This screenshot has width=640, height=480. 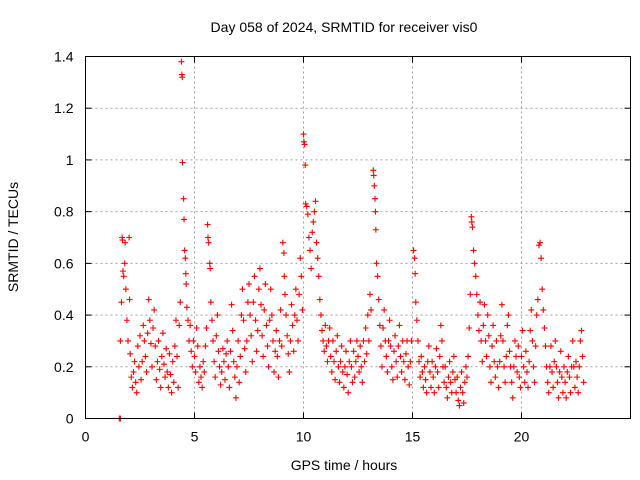 What do you see at coordinates (13, 237) in the screenshot?
I see `y-axis-label: SRMTID / TECUs` at bounding box center [13, 237].